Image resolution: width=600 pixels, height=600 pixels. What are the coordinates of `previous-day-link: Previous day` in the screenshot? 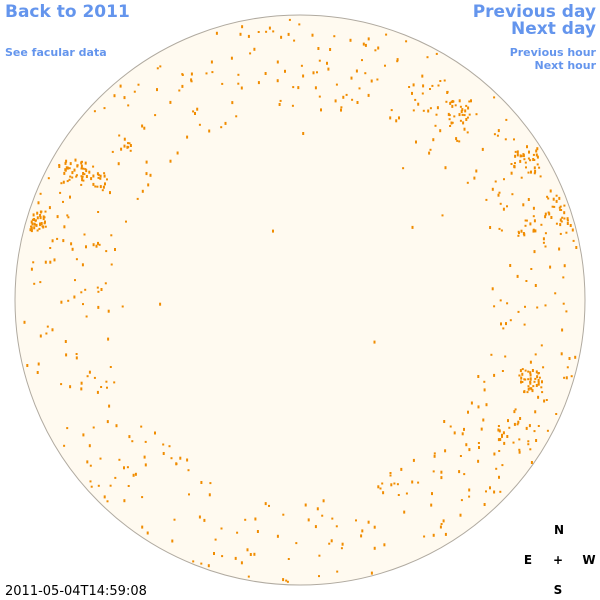 It's located at (534, 12).